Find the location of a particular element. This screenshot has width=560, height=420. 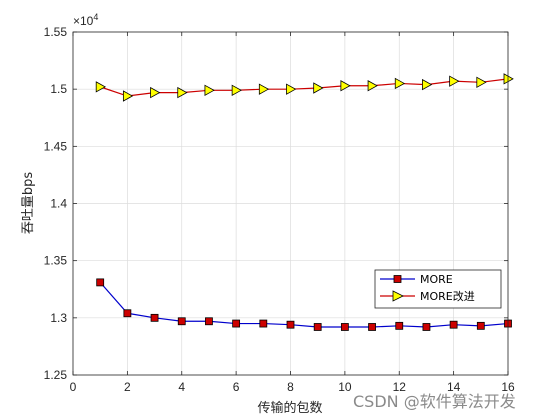

x-axis-label: 传输的包数 is located at coordinates (289, 408).